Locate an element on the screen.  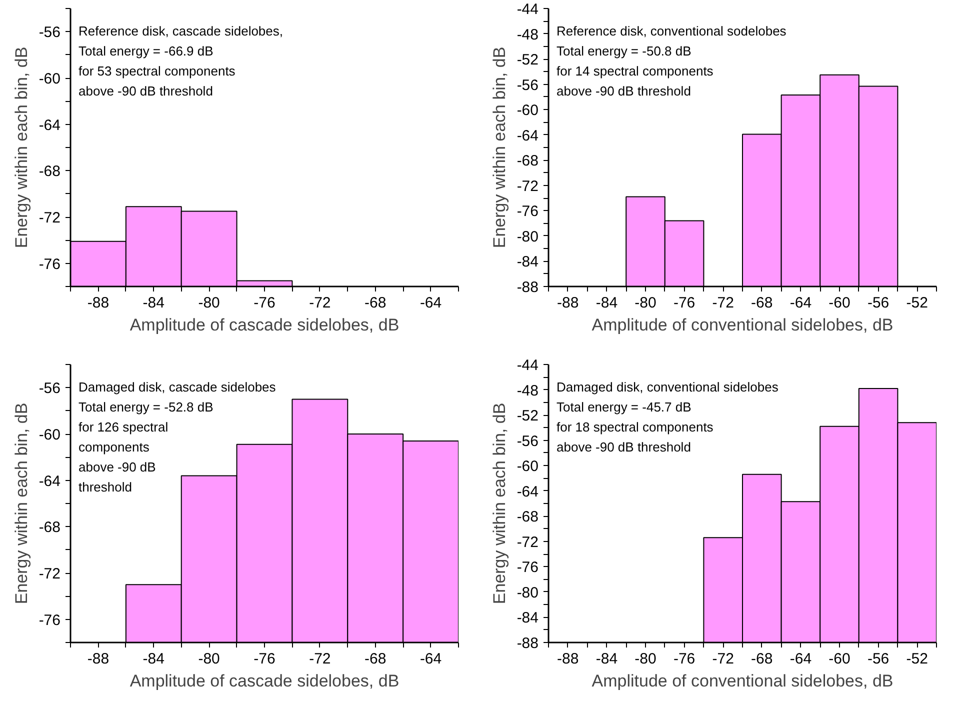
annotation: Reference disk, conventional sodelobes is located at coordinates (671, 31).